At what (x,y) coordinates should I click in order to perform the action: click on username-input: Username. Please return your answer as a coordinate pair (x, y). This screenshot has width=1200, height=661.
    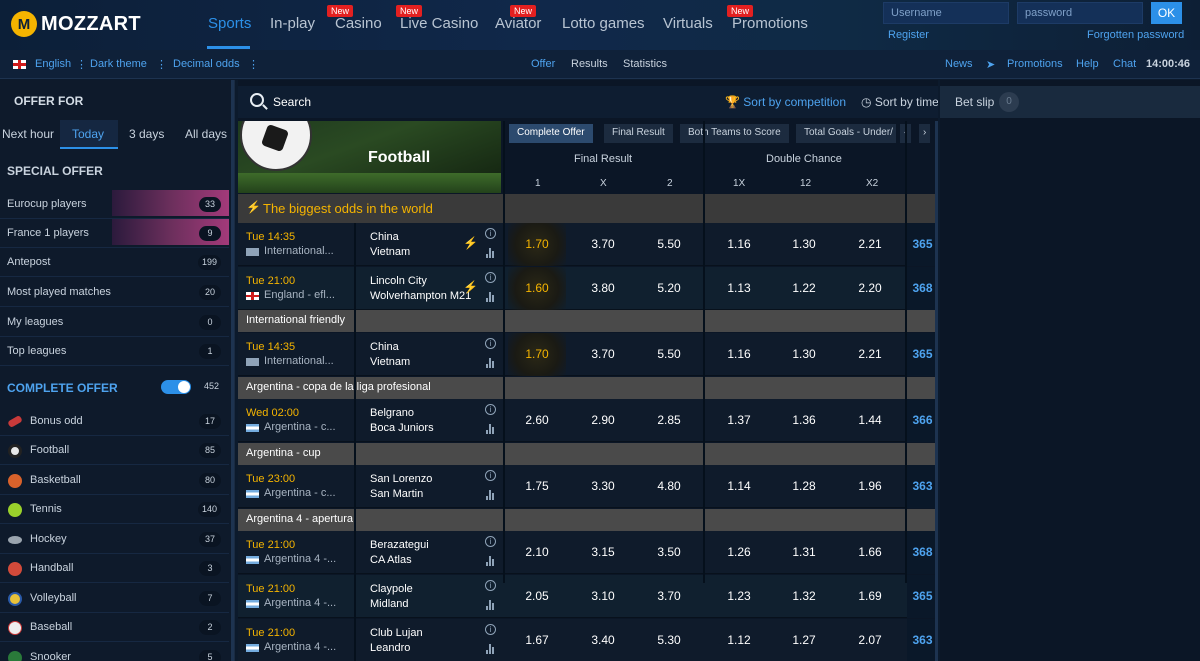
    Looking at the image, I should click on (946, 13).